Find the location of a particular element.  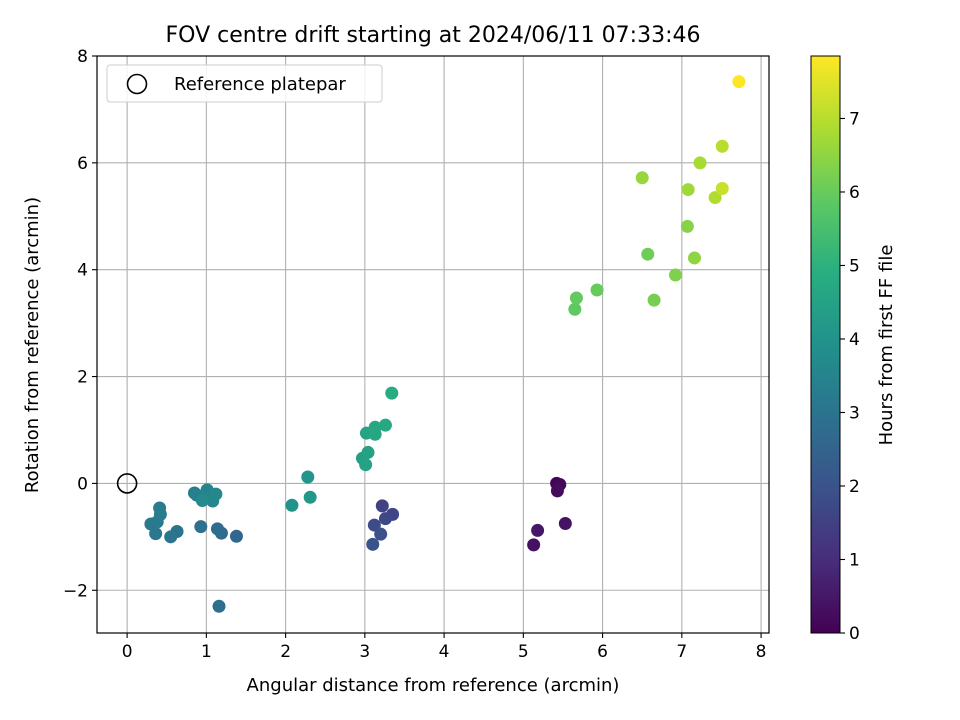

legend-label: Reference platepar is located at coordinates (260, 84).